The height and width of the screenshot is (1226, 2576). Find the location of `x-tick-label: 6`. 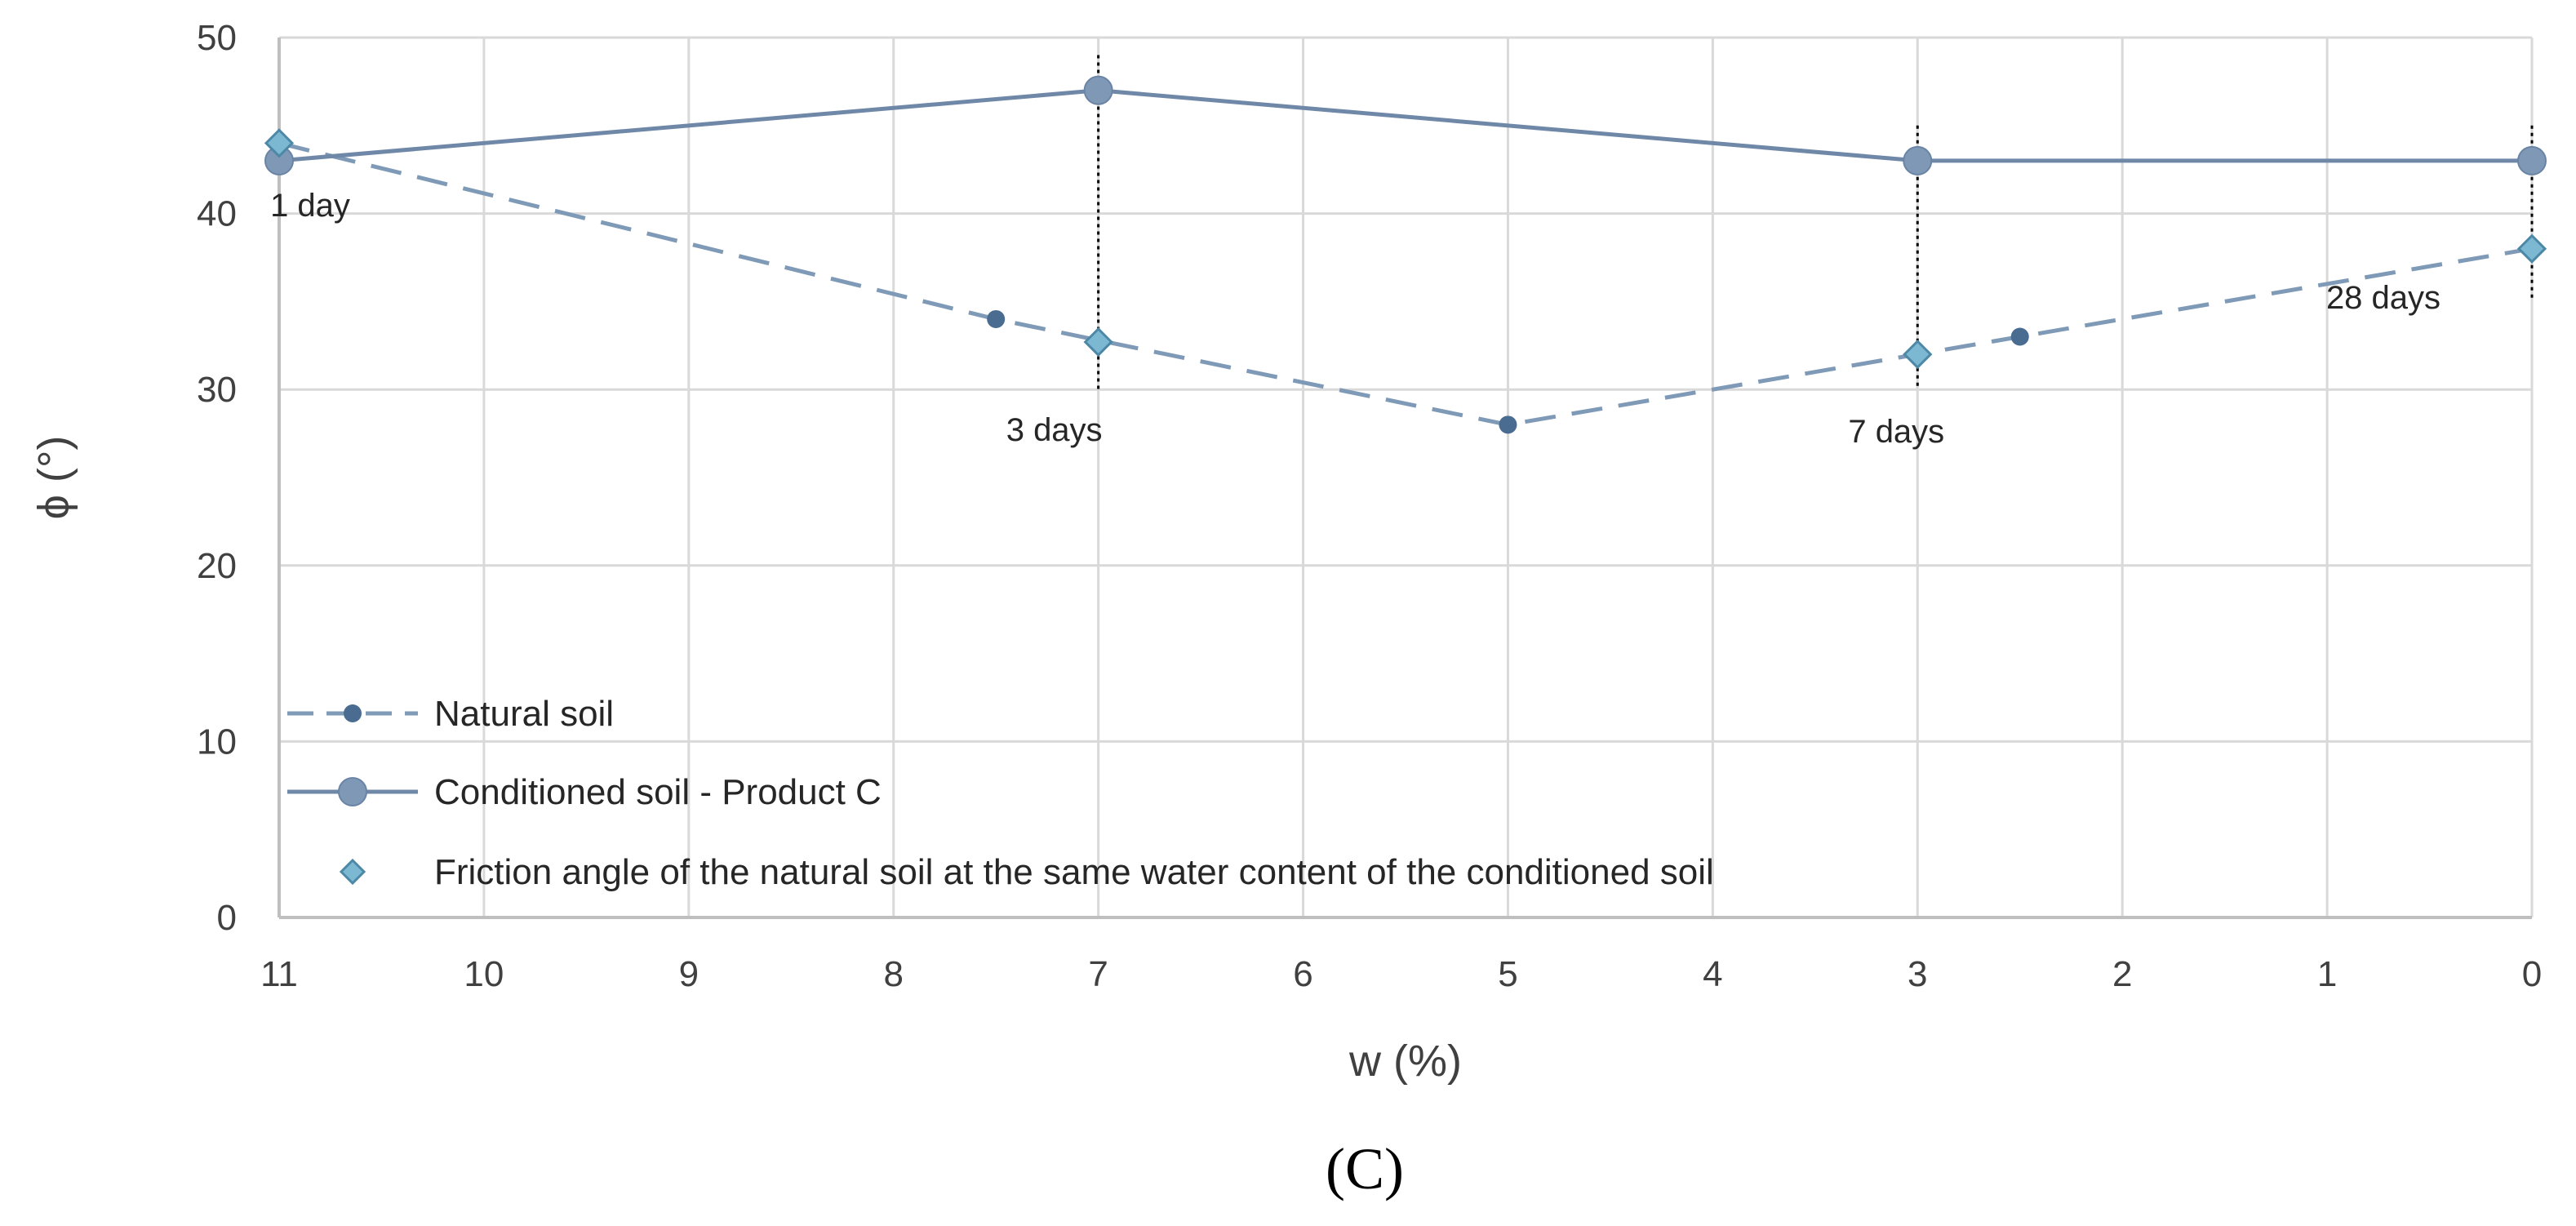

x-tick-label: 6 is located at coordinates (1302, 974).